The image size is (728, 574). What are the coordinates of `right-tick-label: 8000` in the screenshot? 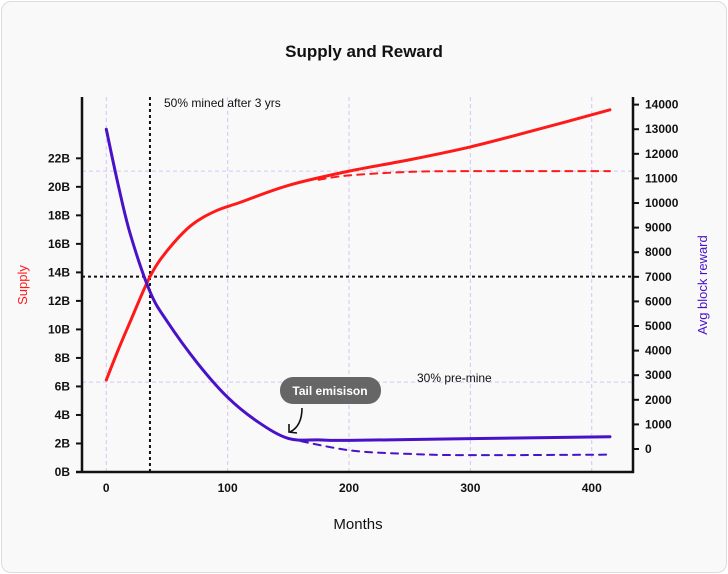 It's located at (658, 252).